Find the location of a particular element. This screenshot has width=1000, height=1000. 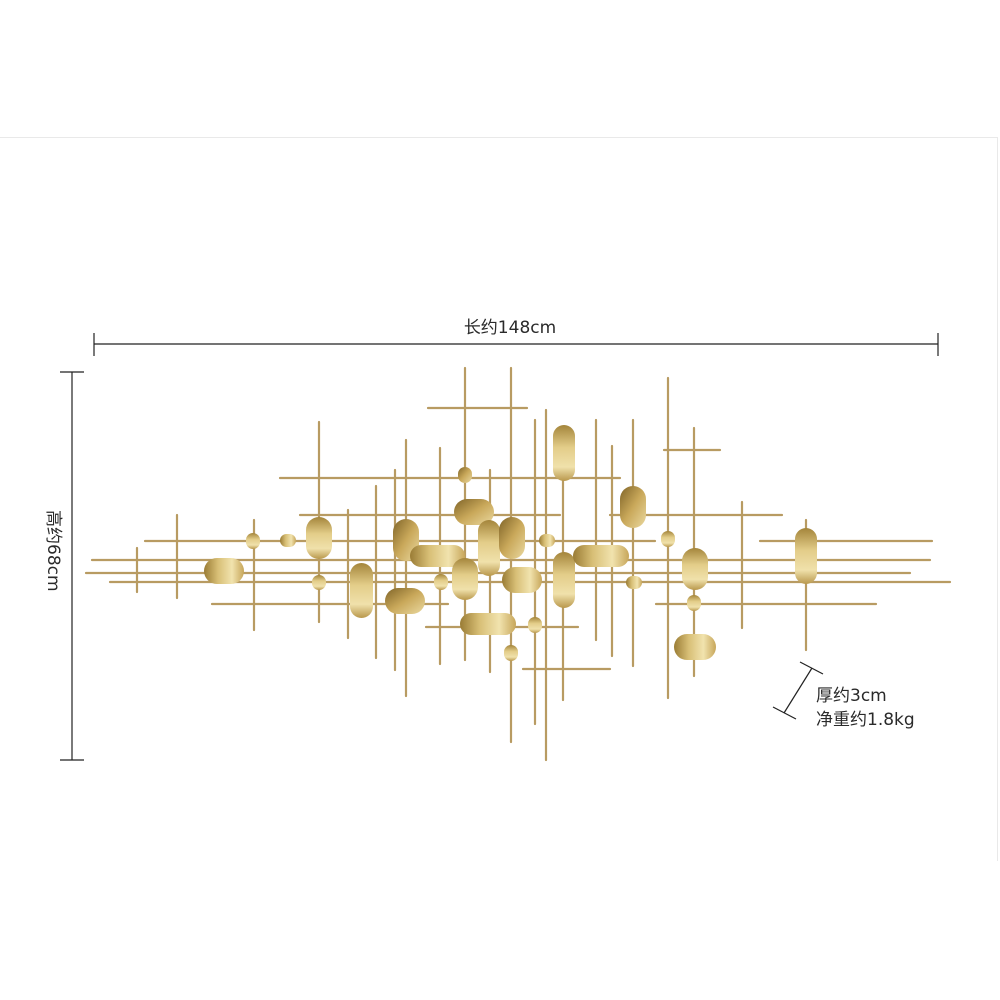

thickness-label: 厚约3cm is located at coordinates (851, 696).